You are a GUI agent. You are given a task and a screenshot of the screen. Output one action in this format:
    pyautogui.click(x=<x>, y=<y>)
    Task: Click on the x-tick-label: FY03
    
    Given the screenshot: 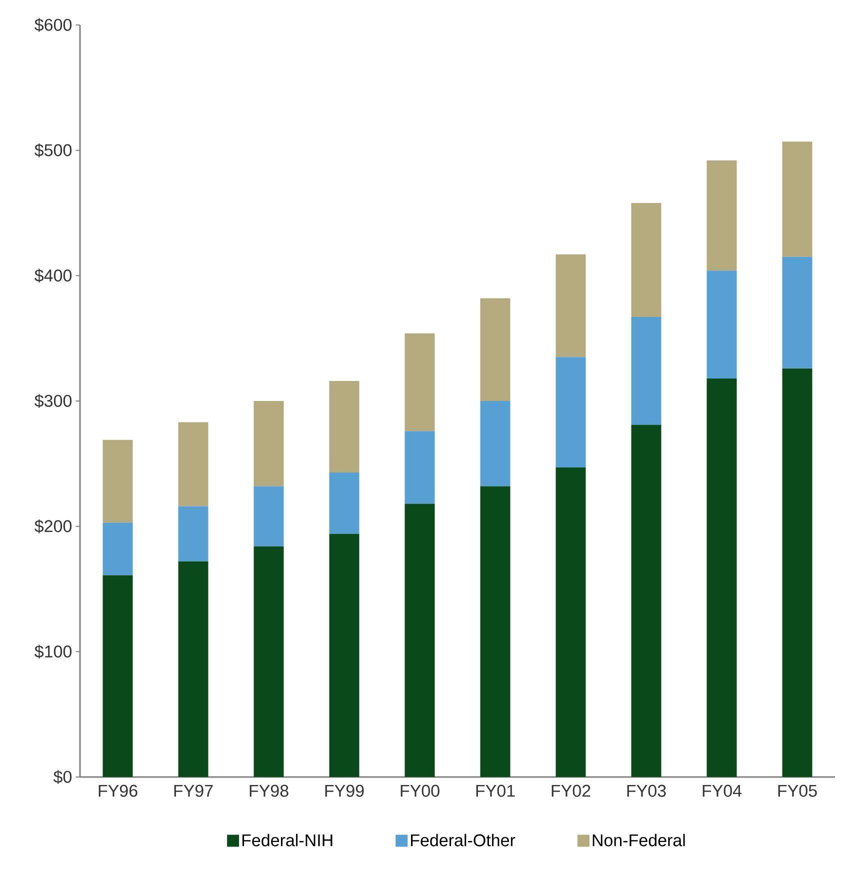 What is the action you would take?
    pyautogui.click(x=646, y=790)
    